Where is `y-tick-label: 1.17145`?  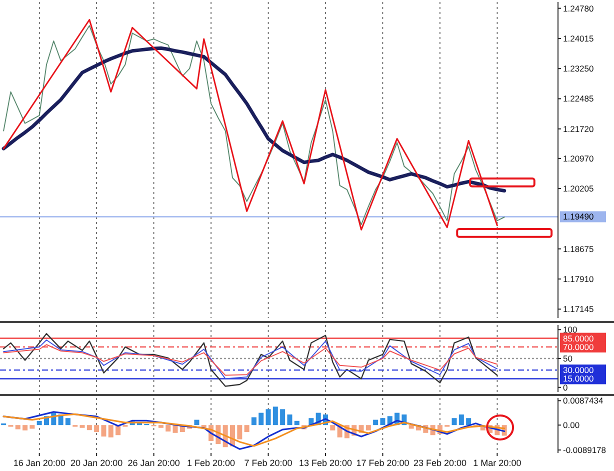 y-tick-label: 1.17145 is located at coordinates (578, 309).